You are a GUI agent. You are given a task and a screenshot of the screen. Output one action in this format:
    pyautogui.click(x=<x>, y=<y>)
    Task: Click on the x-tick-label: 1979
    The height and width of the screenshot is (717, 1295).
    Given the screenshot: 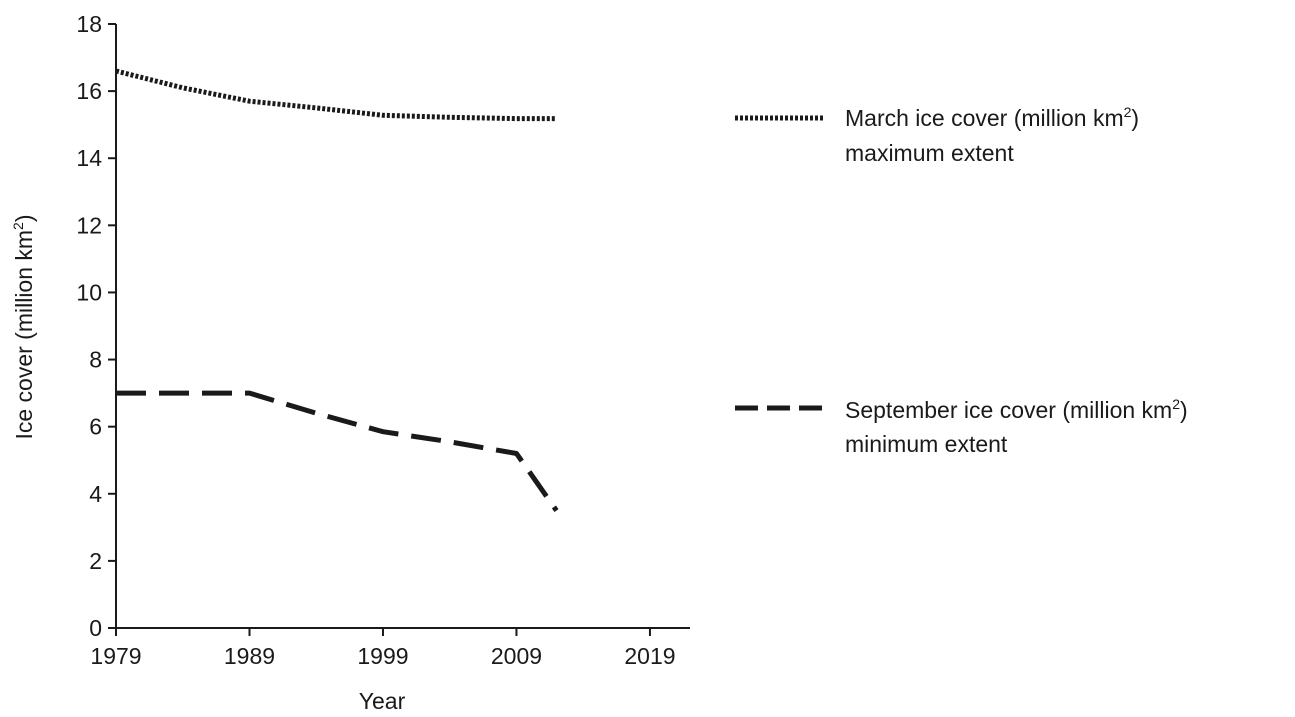 What is the action you would take?
    pyautogui.click(x=115, y=656)
    